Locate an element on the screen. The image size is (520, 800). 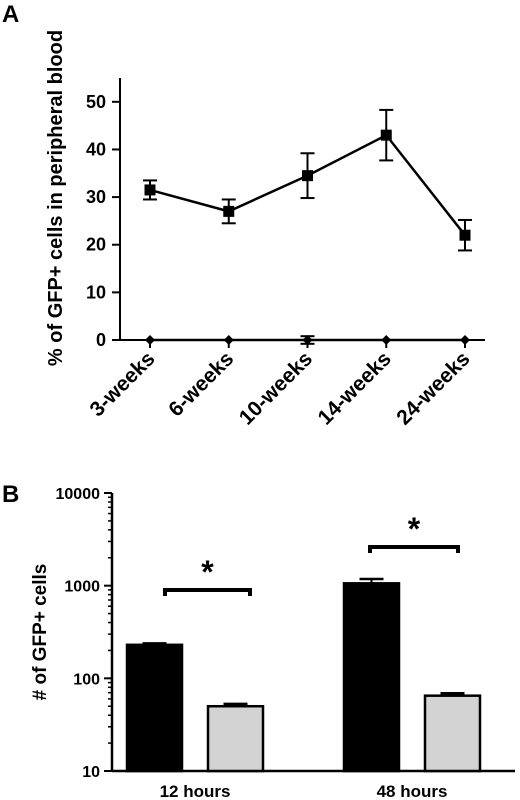
panel-a-y-tick-label: 50 is located at coordinates (96, 102).